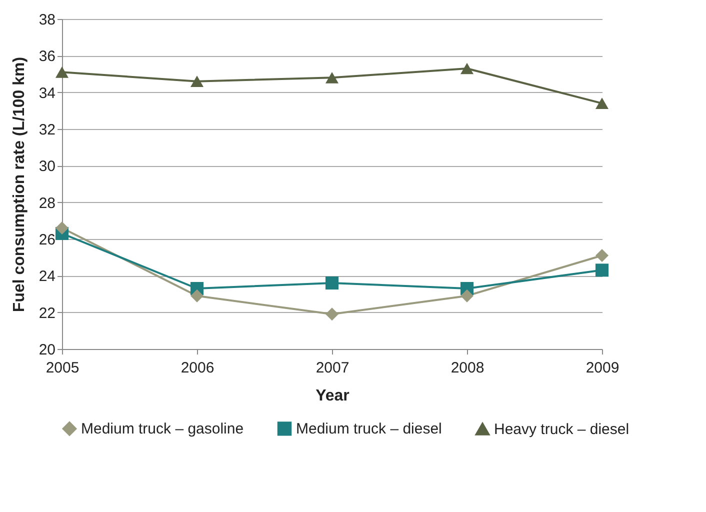 This screenshot has height=512, width=706. I want to click on y-tick-label: 24, so click(47, 277).